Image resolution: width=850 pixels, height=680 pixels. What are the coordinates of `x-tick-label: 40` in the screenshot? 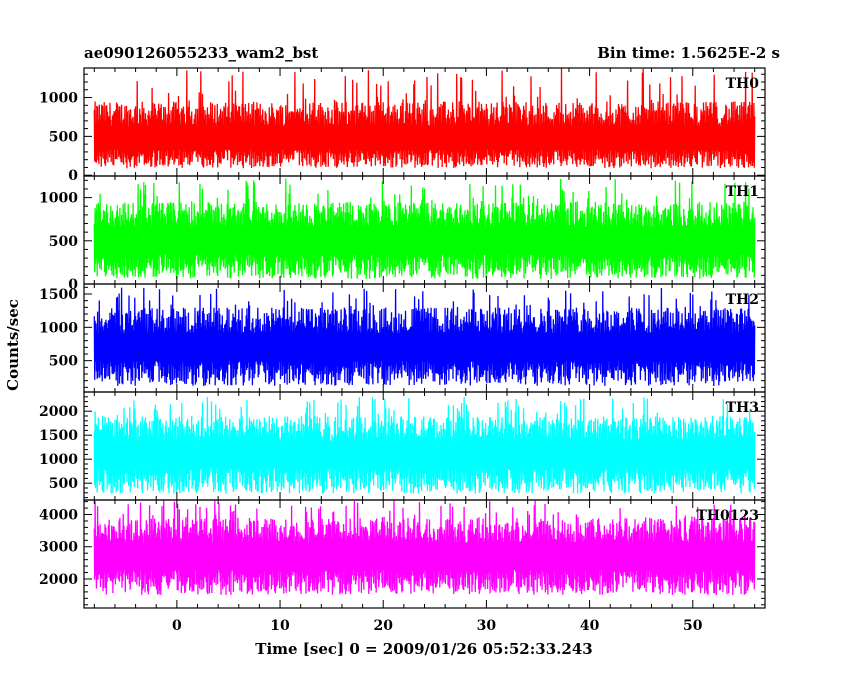 It's located at (590, 626).